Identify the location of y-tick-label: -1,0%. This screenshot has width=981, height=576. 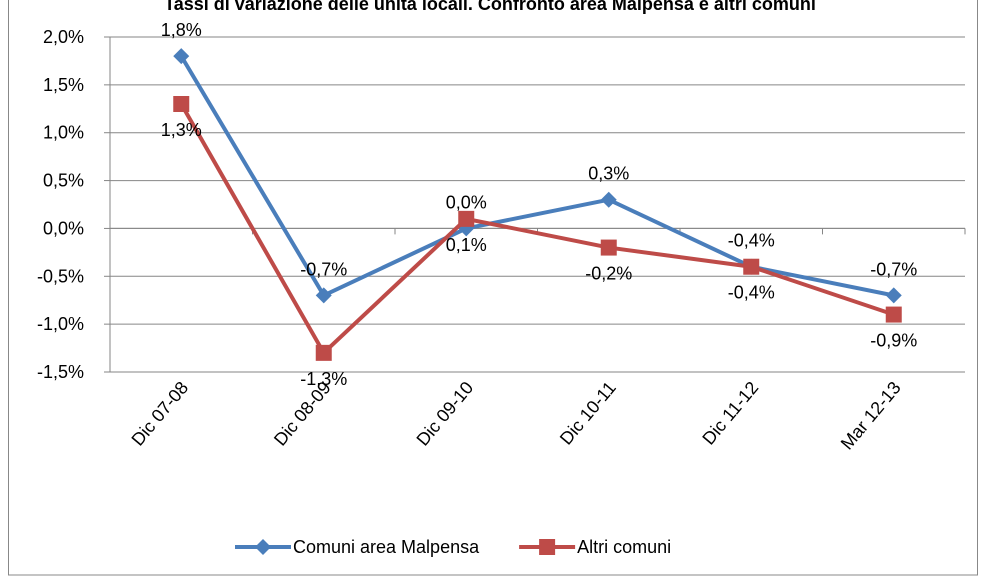
(60, 324).